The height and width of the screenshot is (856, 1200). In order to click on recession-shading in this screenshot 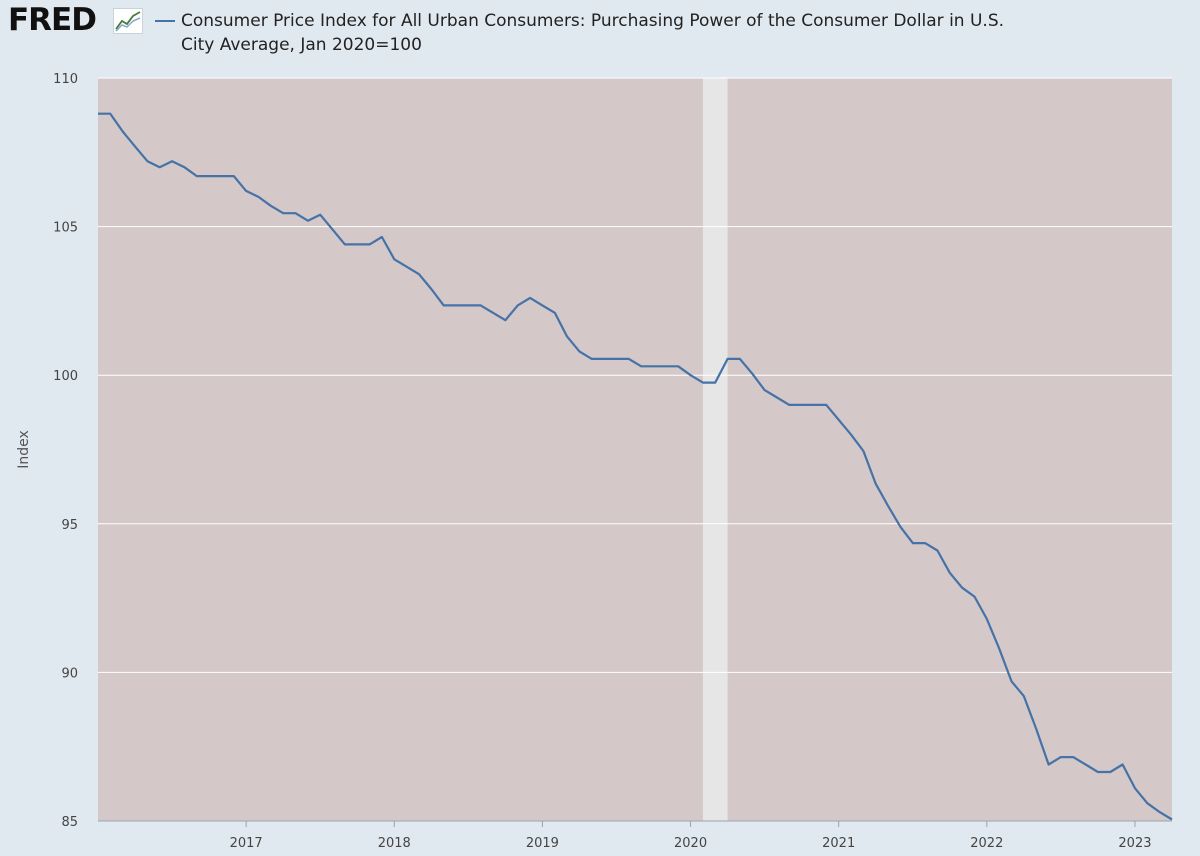, I will do `click(715, 449)`.